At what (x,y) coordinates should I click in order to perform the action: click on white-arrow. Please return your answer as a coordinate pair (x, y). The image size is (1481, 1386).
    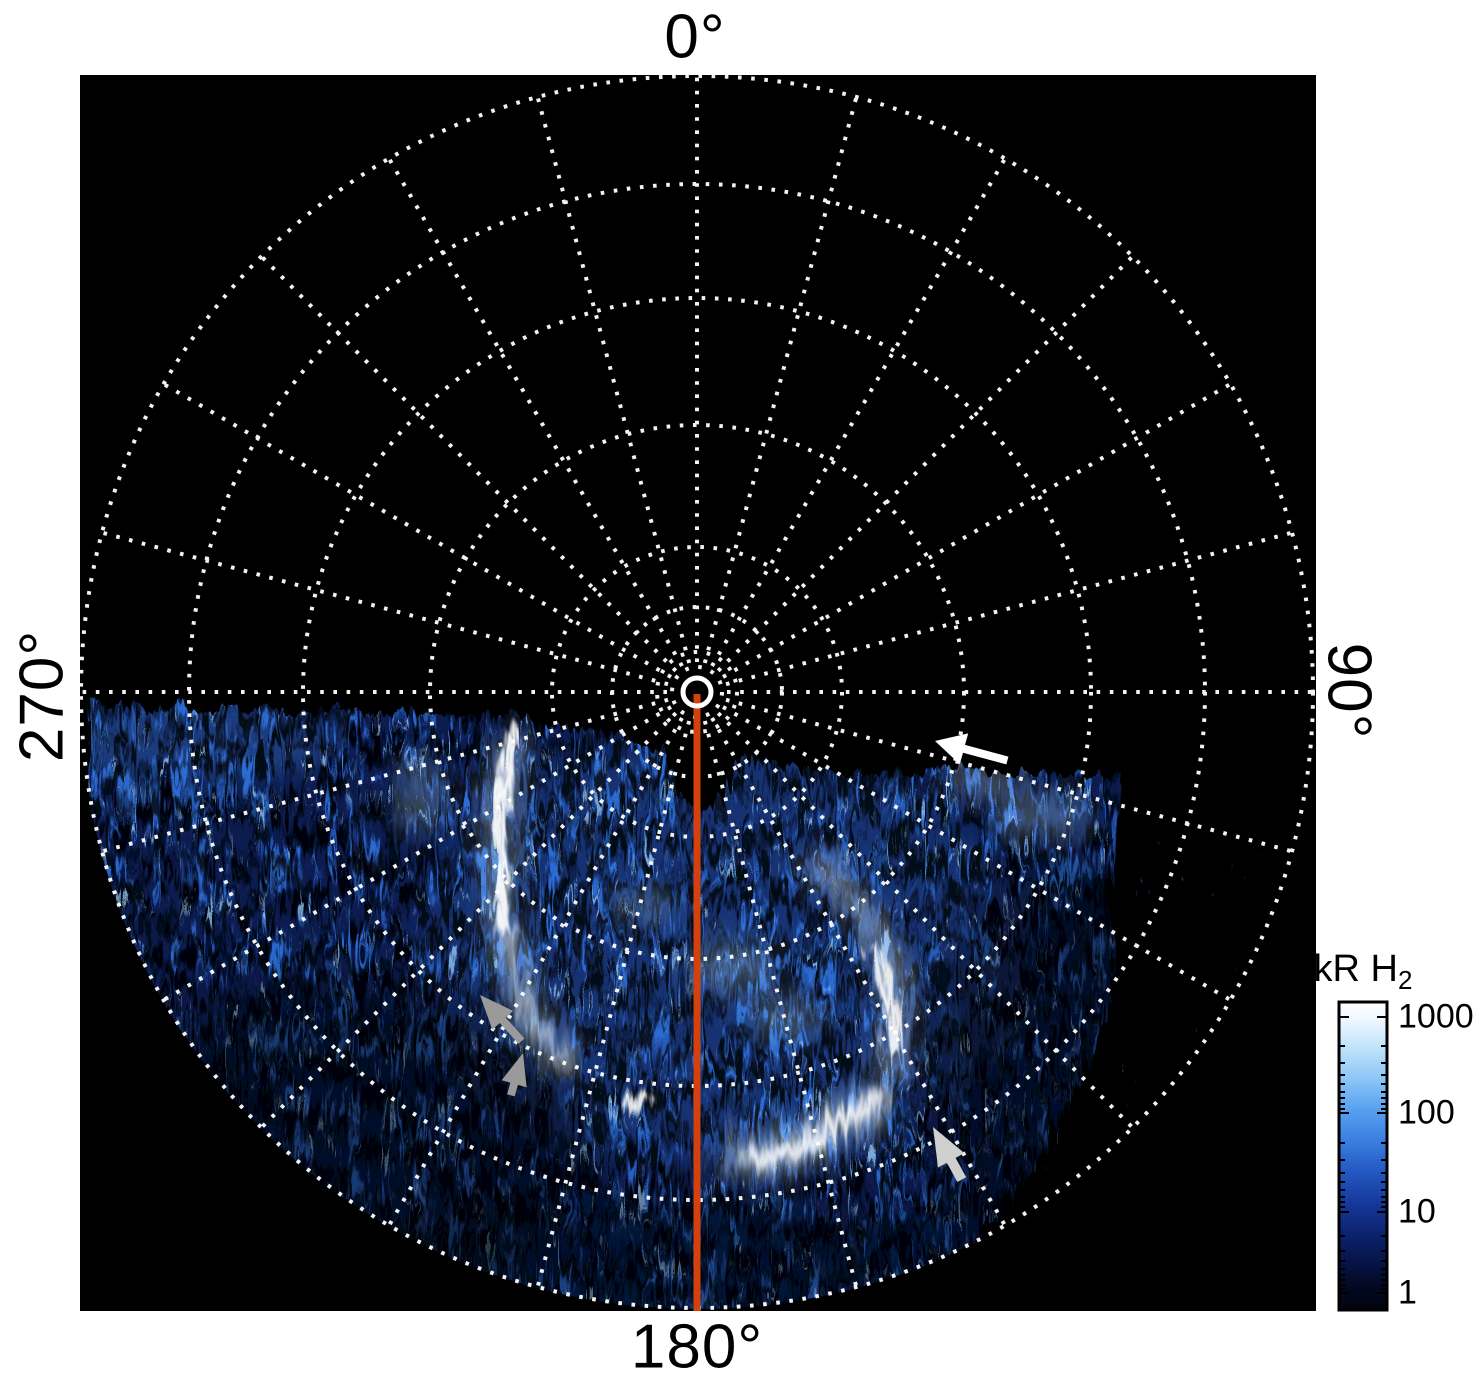
    Looking at the image, I should click on (972, 749).